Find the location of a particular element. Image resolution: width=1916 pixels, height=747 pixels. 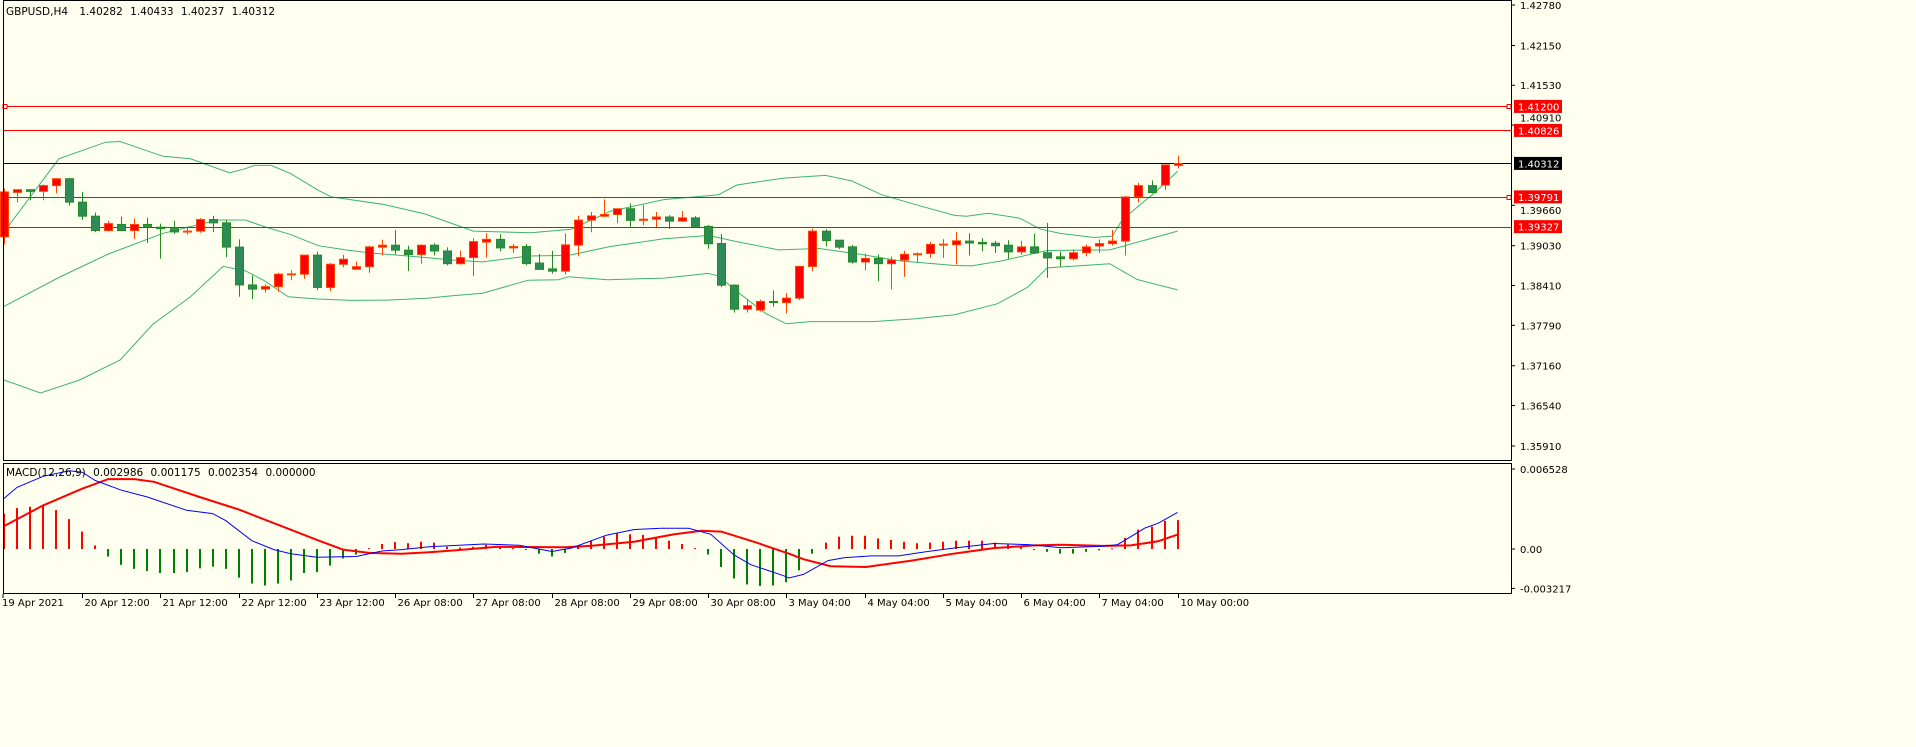

horizontal-levels is located at coordinates (757, 167).